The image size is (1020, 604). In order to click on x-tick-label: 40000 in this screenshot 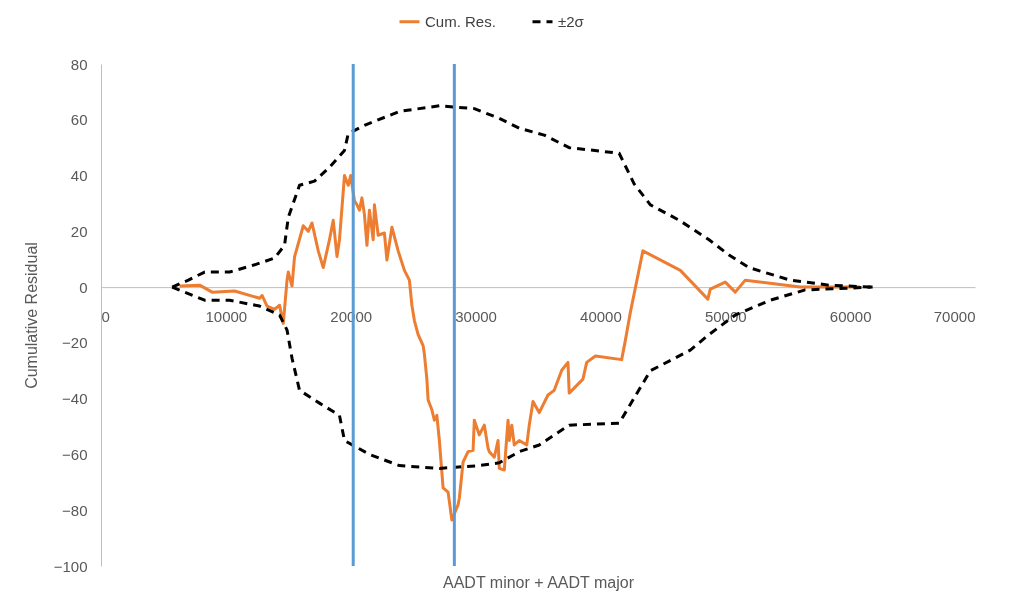, I will do `click(601, 316)`.